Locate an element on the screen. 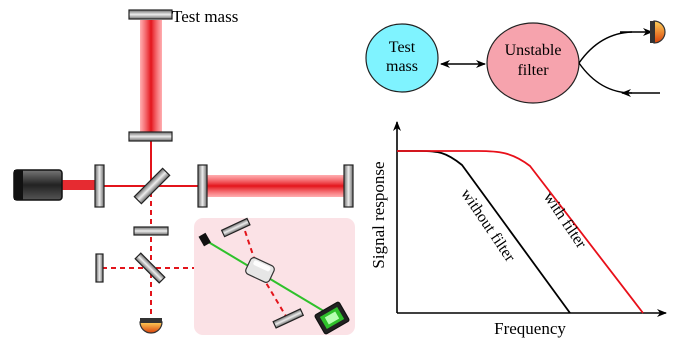  test-mass-mirror-top is located at coordinates (150, 14).